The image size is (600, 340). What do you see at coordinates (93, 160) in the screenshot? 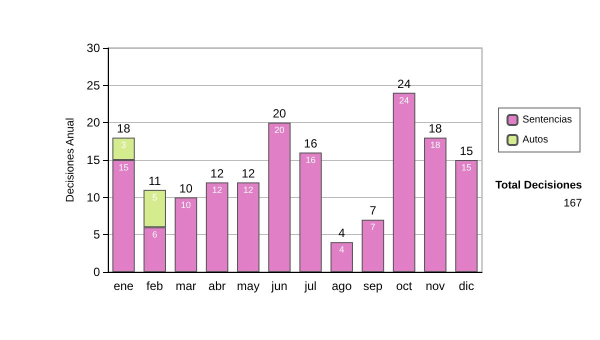
I see `y-tick-label: 15` at bounding box center [93, 160].